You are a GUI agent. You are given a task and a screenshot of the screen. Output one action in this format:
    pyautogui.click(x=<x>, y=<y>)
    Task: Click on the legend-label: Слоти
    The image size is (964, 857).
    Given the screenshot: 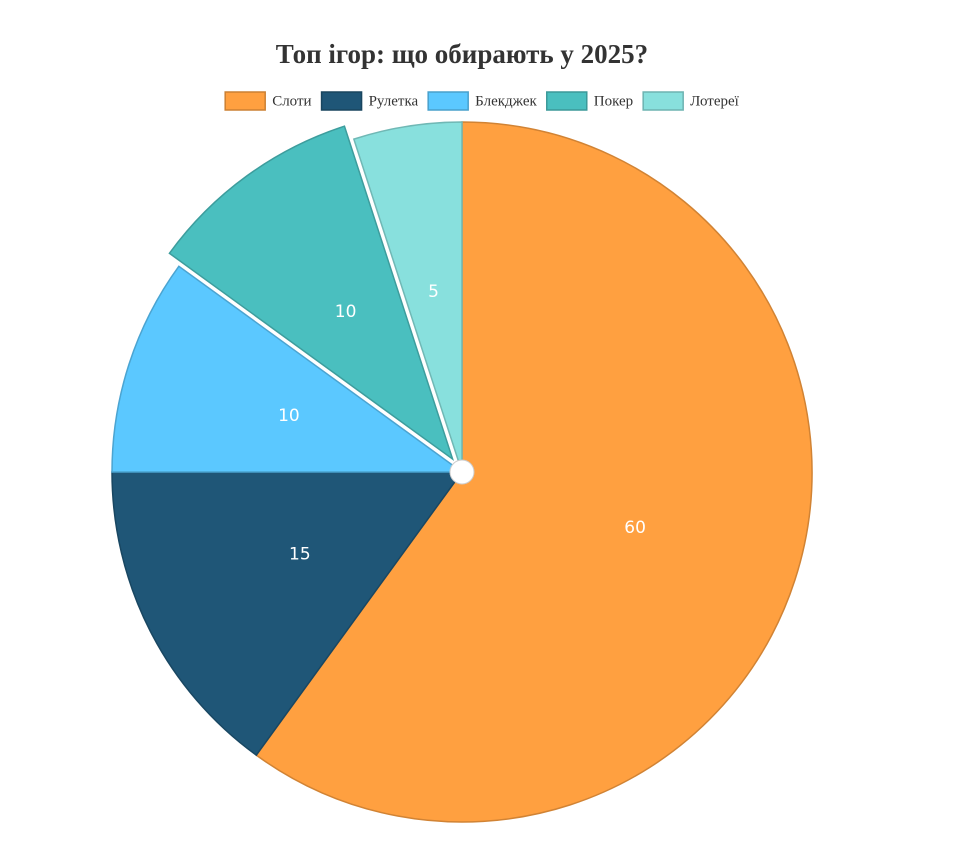 What is the action you would take?
    pyautogui.click(x=291, y=101)
    